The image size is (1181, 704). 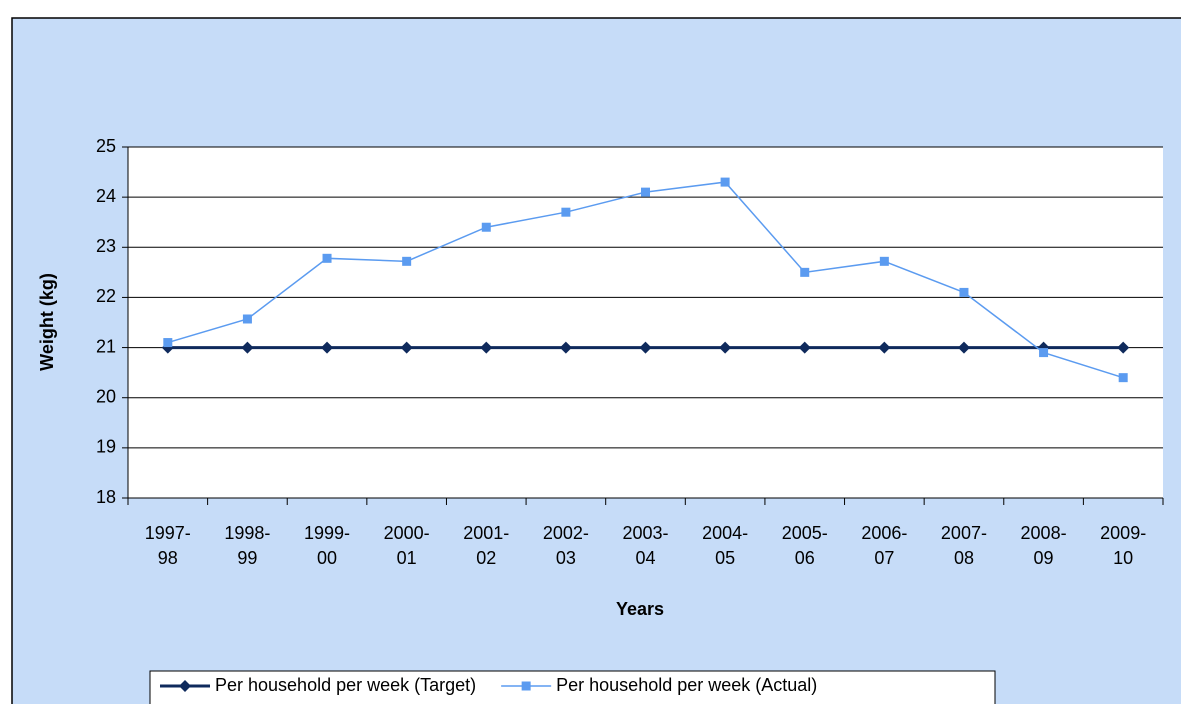 What do you see at coordinates (486, 545) in the screenshot?
I see `x-tick-label: 2001-02` at bounding box center [486, 545].